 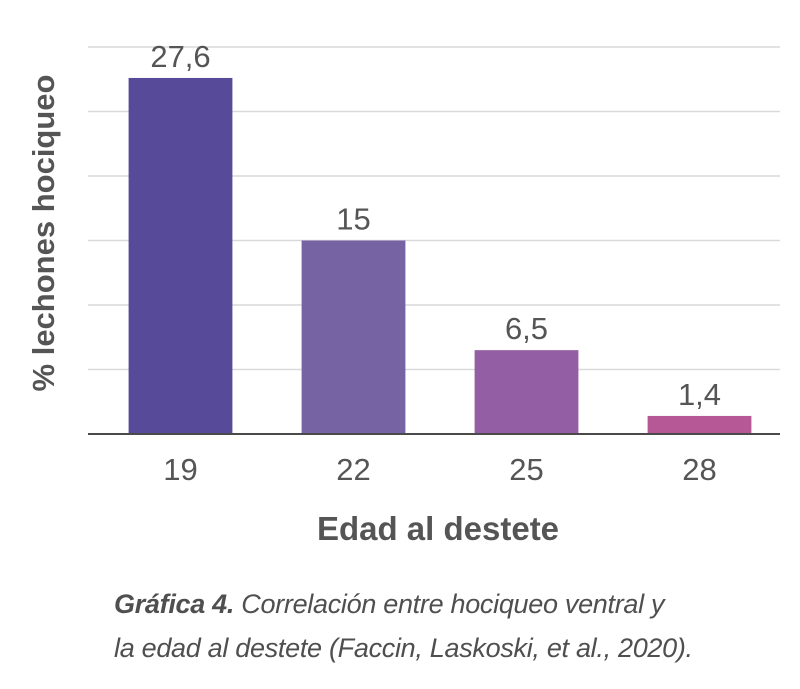 I want to click on x-tick-label-25: 25, so click(x=526, y=469).